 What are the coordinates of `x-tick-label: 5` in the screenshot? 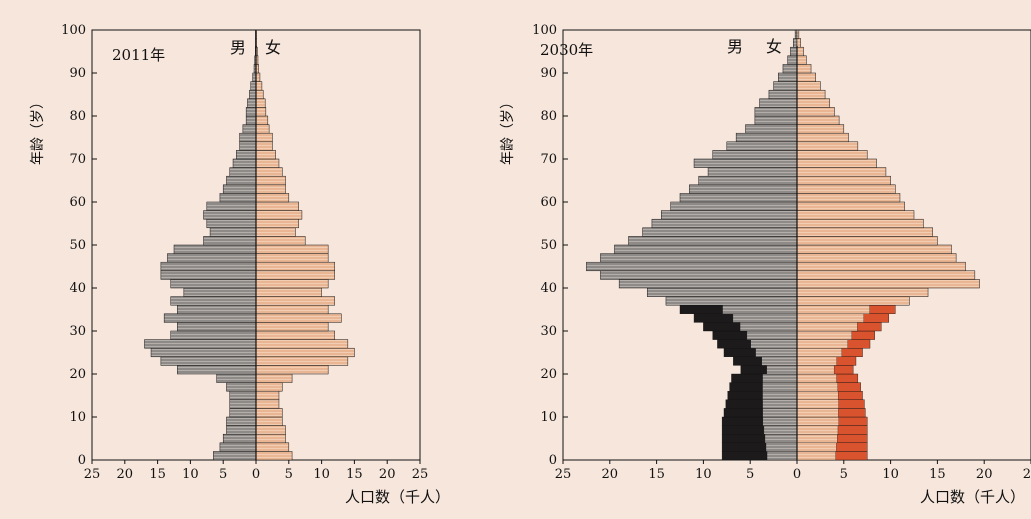 It's located at (750, 474).